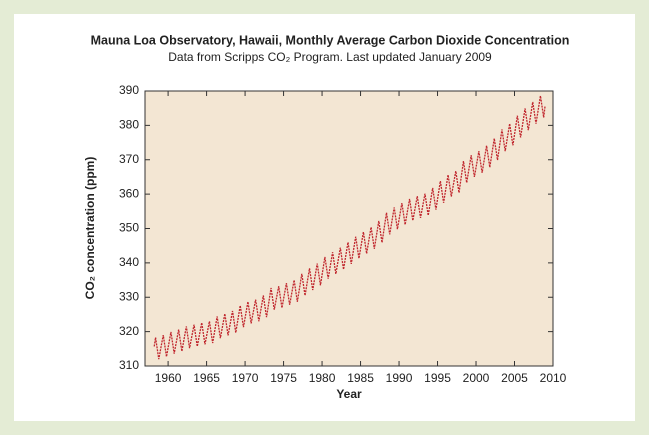 The image size is (649, 435). What do you see at coordinates (206, 378) in the screenshot?
I see `x-tick-label: 1965` at bounding box center [206, 378].